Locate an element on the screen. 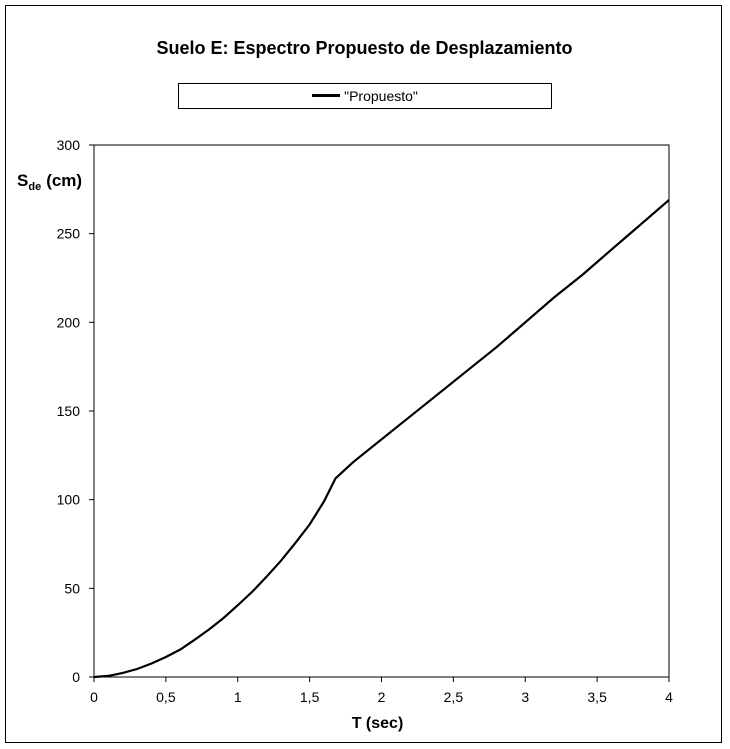  y-axis: 0 50 100 150 200 250 300 is located at coordinates (75, 411).